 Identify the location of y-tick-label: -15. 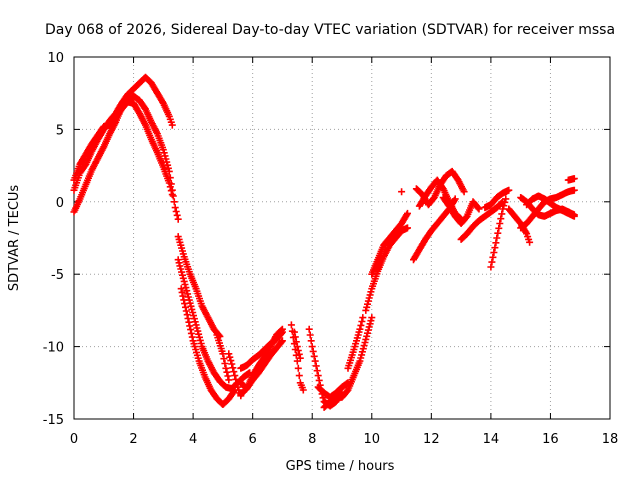
(53, 420).